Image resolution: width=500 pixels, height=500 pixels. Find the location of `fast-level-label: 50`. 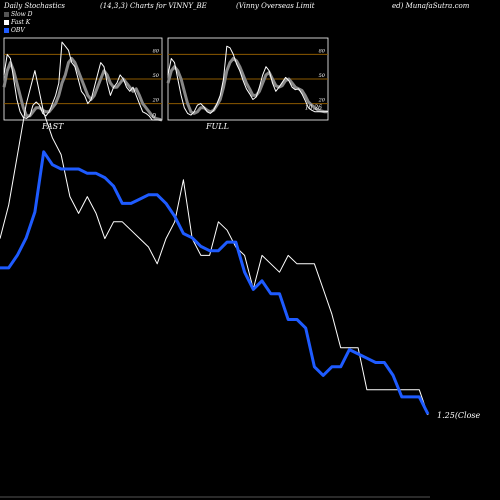

fast-level-label: 50 is located at coordinates (156, 76).